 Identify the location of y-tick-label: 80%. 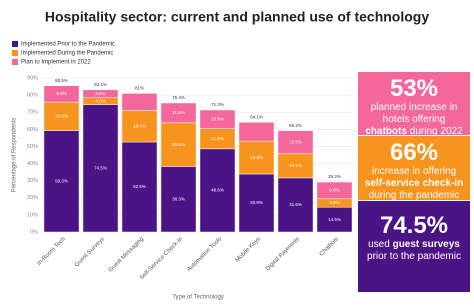
(32, 96).